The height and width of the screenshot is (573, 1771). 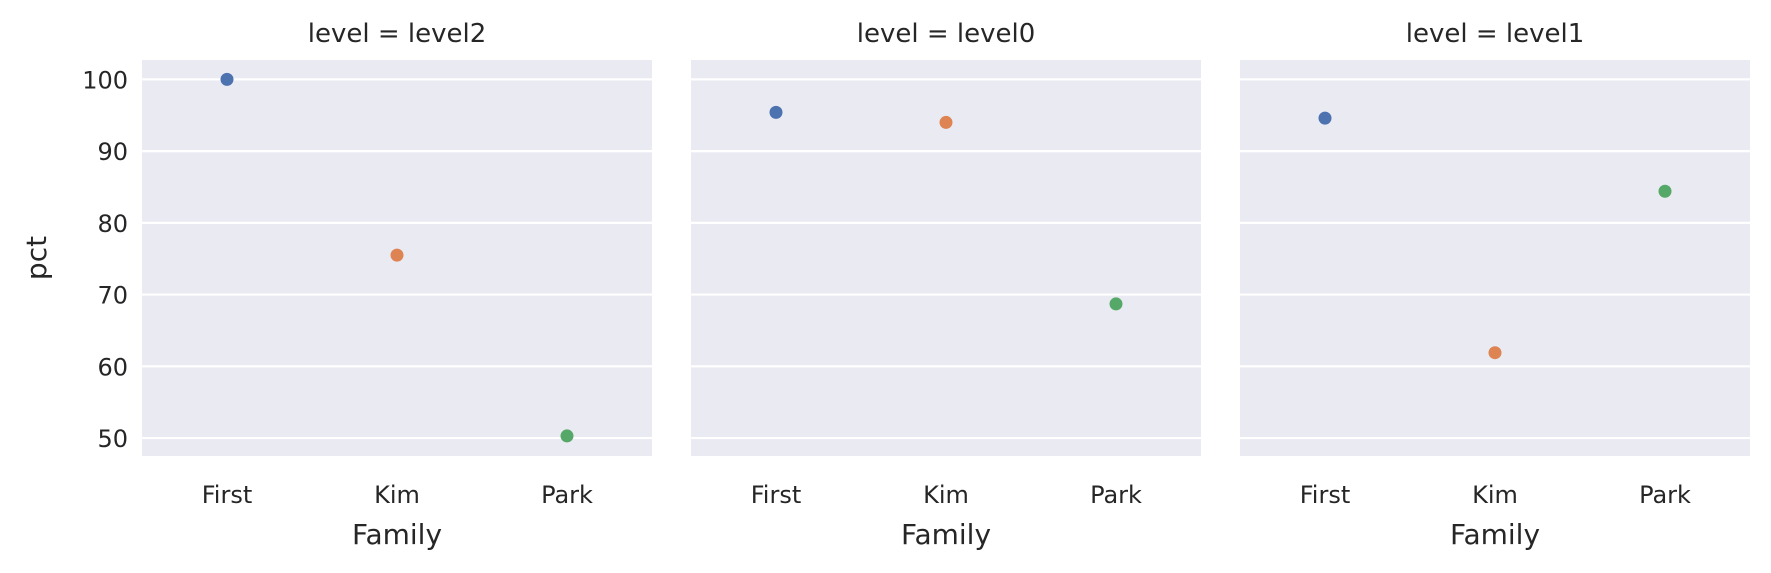 What do you see at coordinates (112, 224) in the screenshot?
I see `y-tick-label: 80` at bounding box center [112, 224].